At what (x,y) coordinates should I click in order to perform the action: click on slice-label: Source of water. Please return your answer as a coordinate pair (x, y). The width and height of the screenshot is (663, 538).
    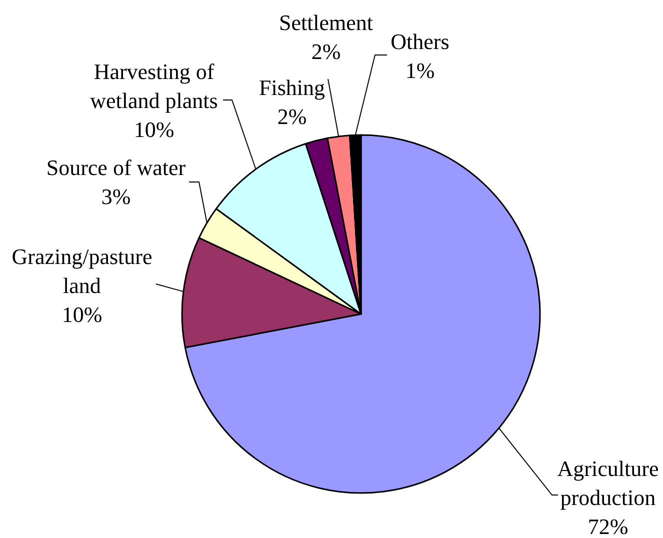
    Looking at the image, I should click on (116, 167).